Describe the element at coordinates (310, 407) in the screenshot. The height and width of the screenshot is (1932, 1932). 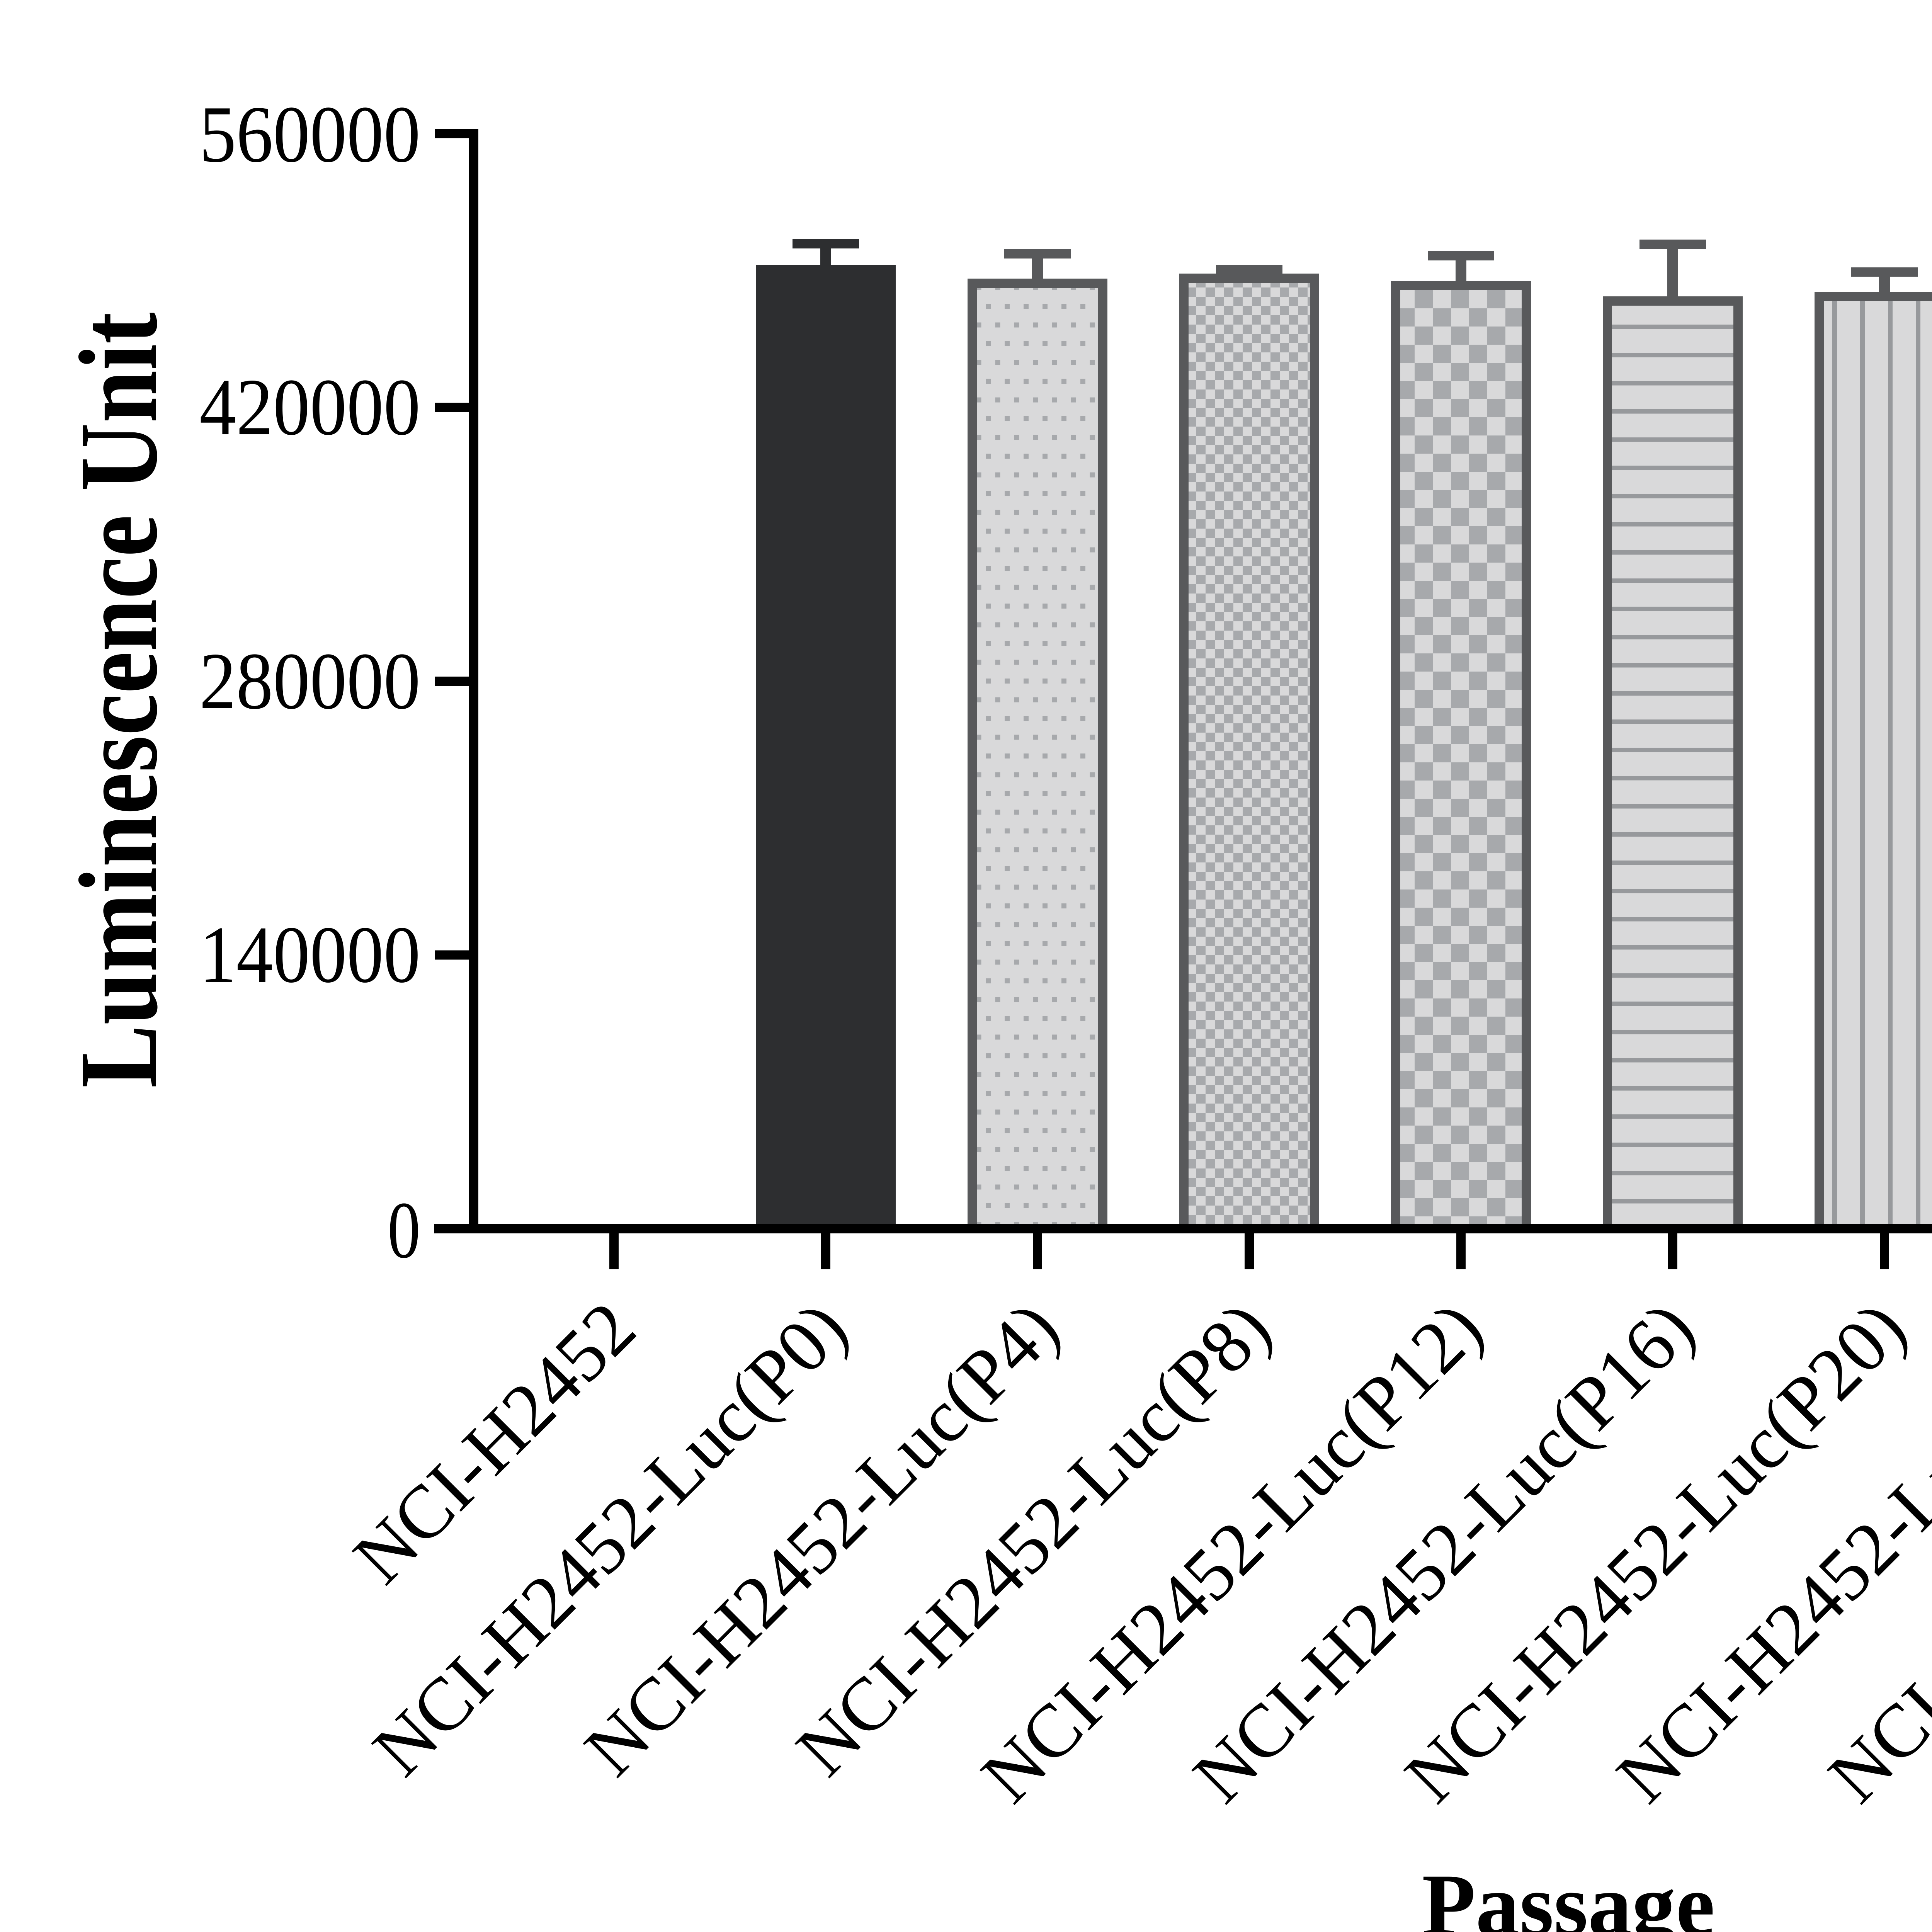
I see `svg-text: 420000` at that location.